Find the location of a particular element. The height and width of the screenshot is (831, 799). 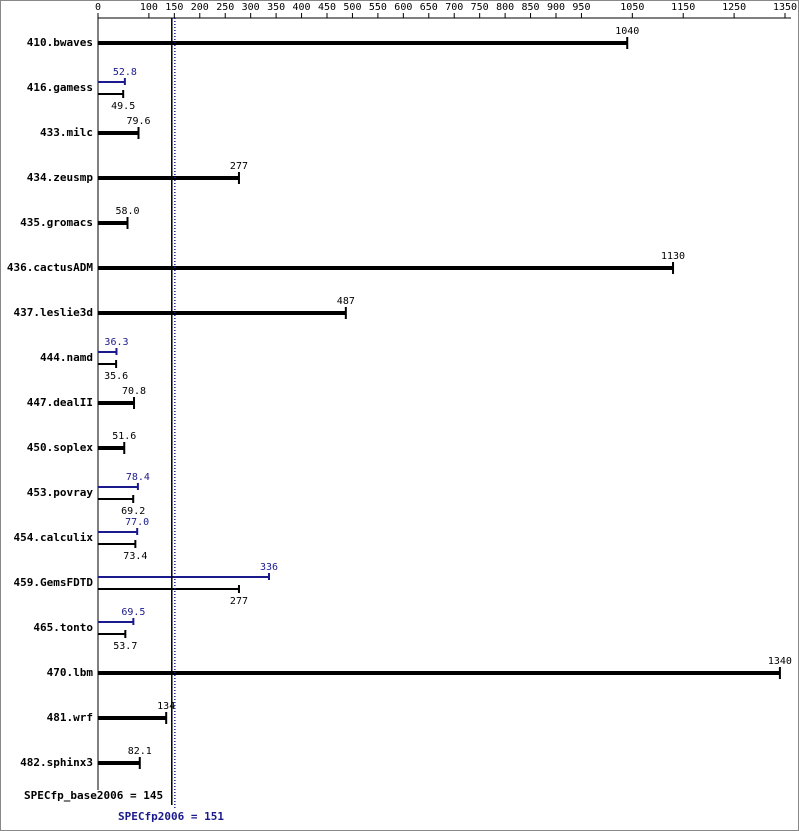

category-label: 447.dealII is located at coordinates (60, 402).